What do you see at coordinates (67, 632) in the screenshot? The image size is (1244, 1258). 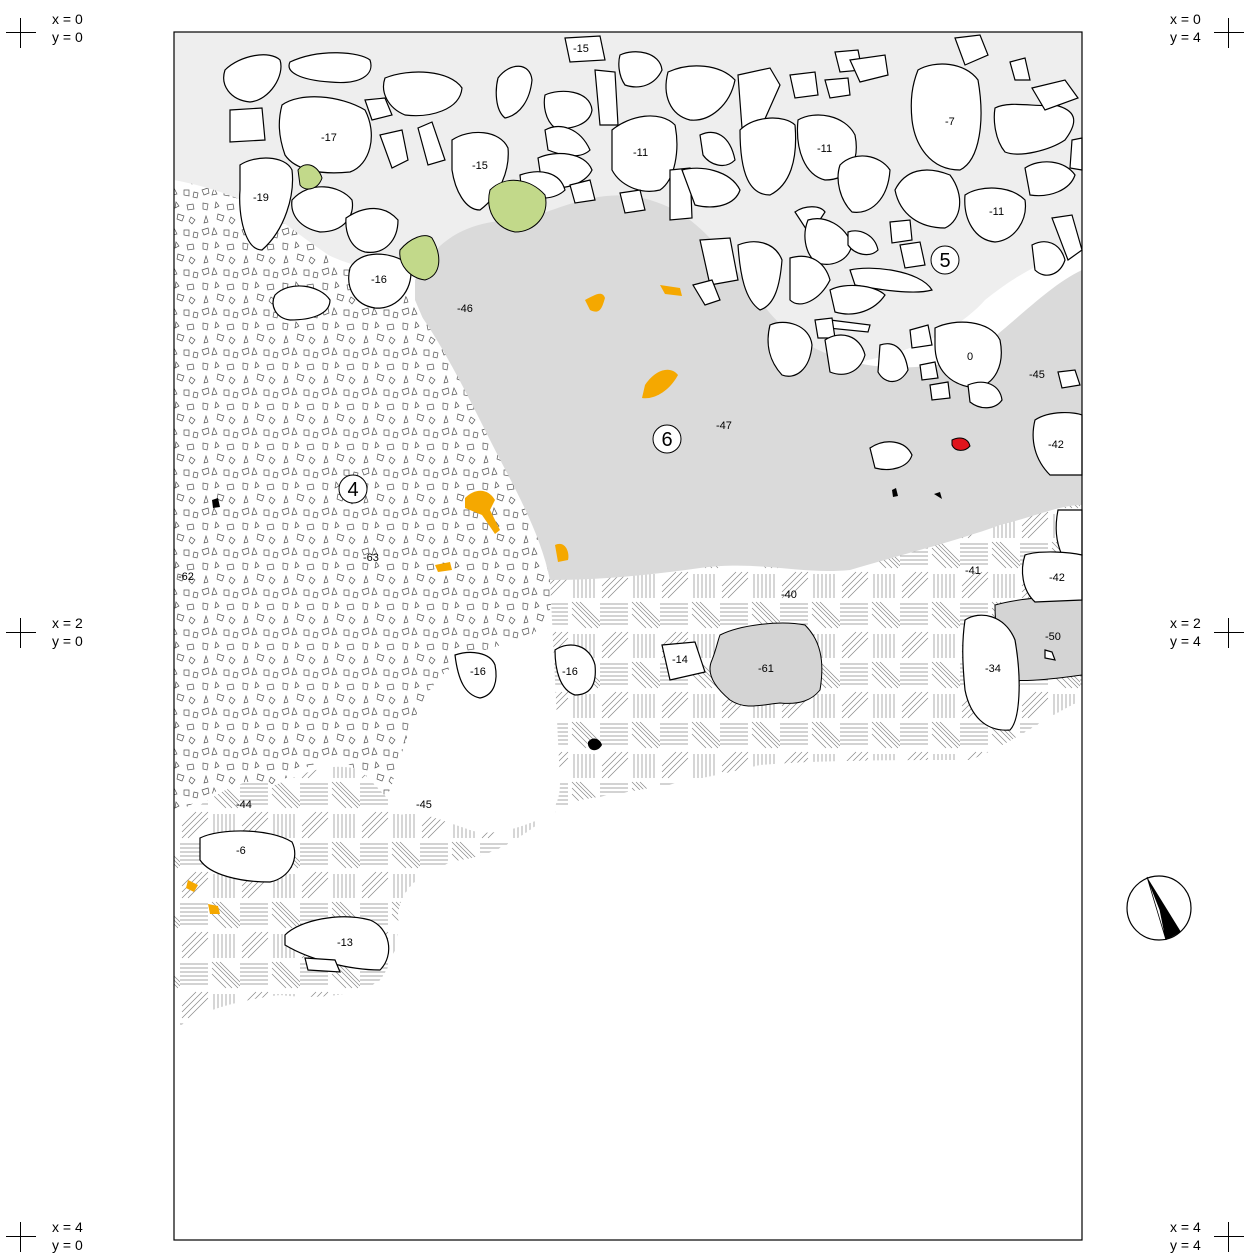 I see `corner-label-ml: x = 2 y = 0` at bounding box center [67, 632].